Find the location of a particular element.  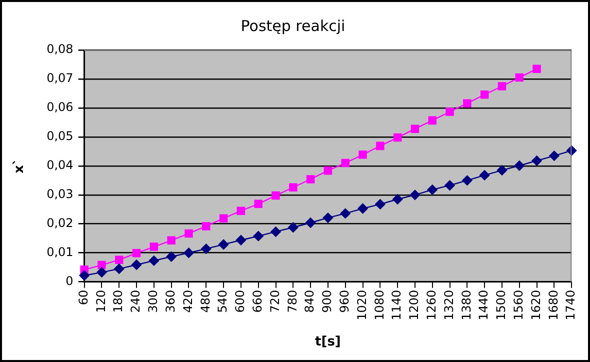

x-tick-label: 780 is located at coordinates (292, 301).